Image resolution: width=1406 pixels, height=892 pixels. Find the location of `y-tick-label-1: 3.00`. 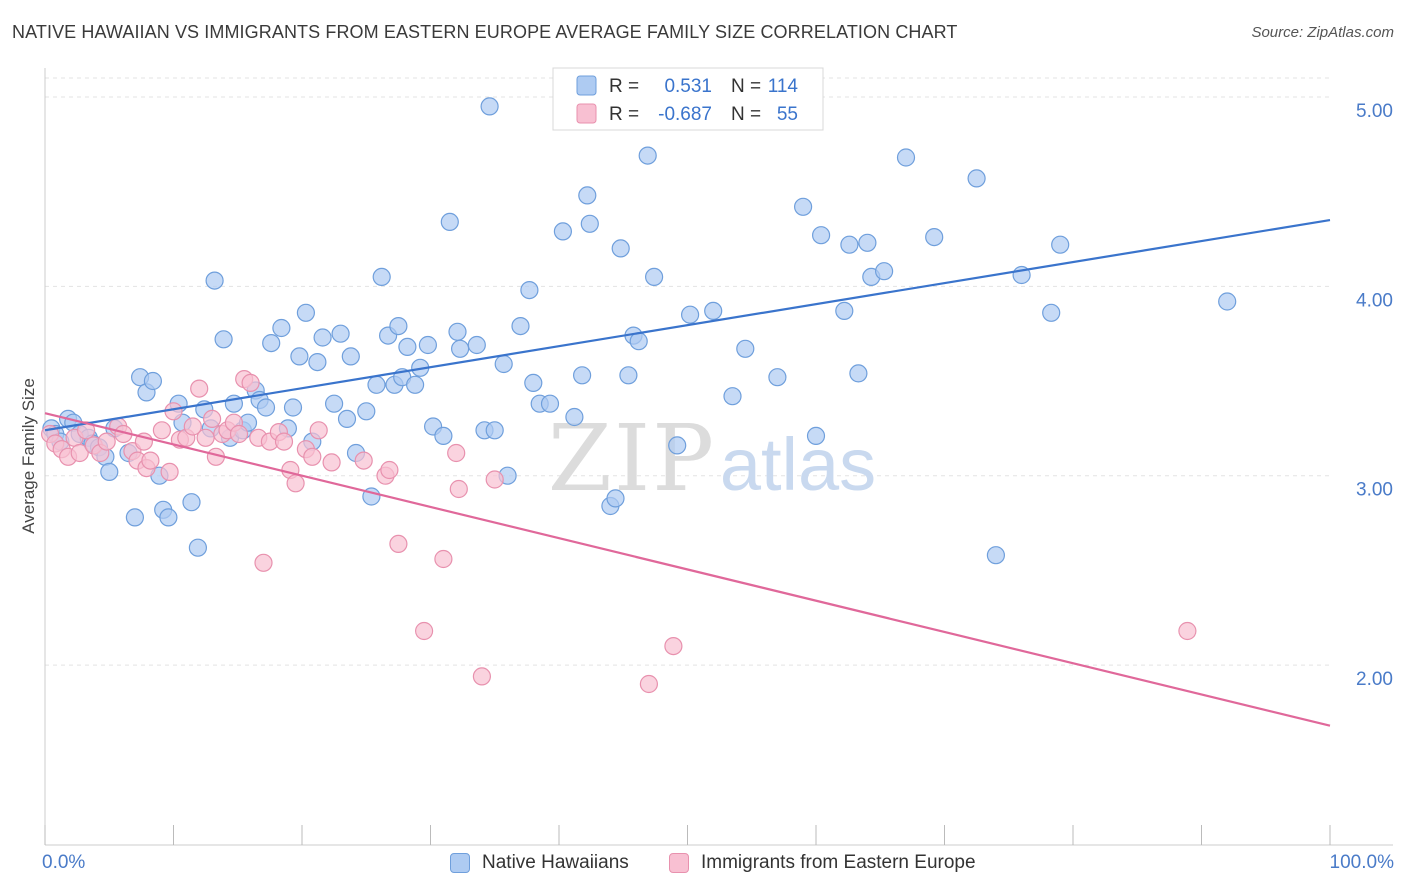

y-tick-label-1: 3.00 is located at coordinates (1374, 490).